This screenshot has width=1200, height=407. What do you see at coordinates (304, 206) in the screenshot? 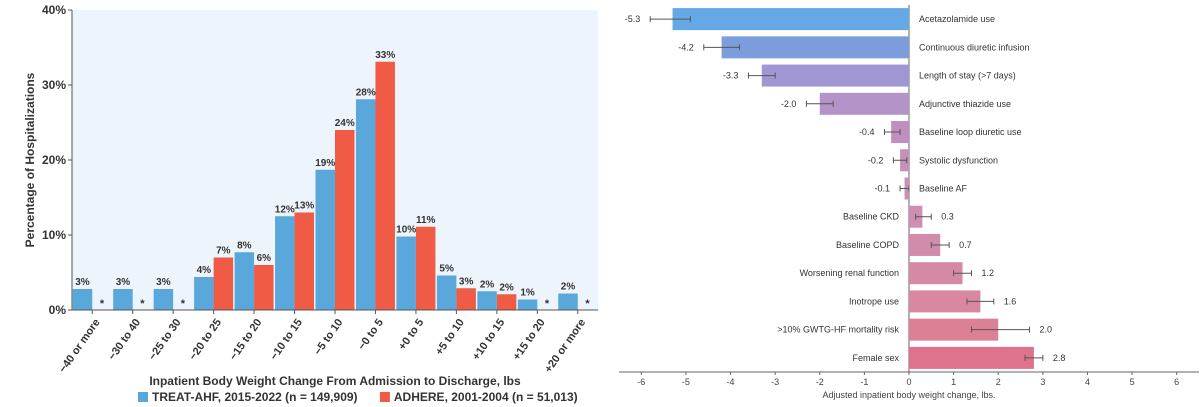
I see `bar-label: 13%` at bounding box center [304, 206].